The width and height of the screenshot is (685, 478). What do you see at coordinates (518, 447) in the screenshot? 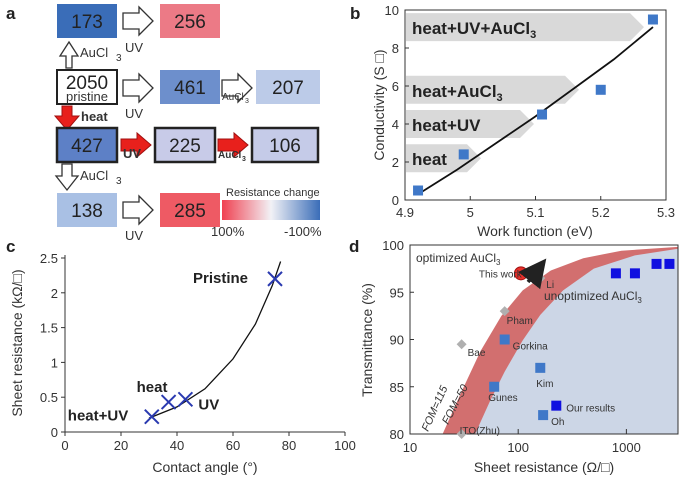
I see `x-tick-label-d: 100` at bounding box center [518, 447].